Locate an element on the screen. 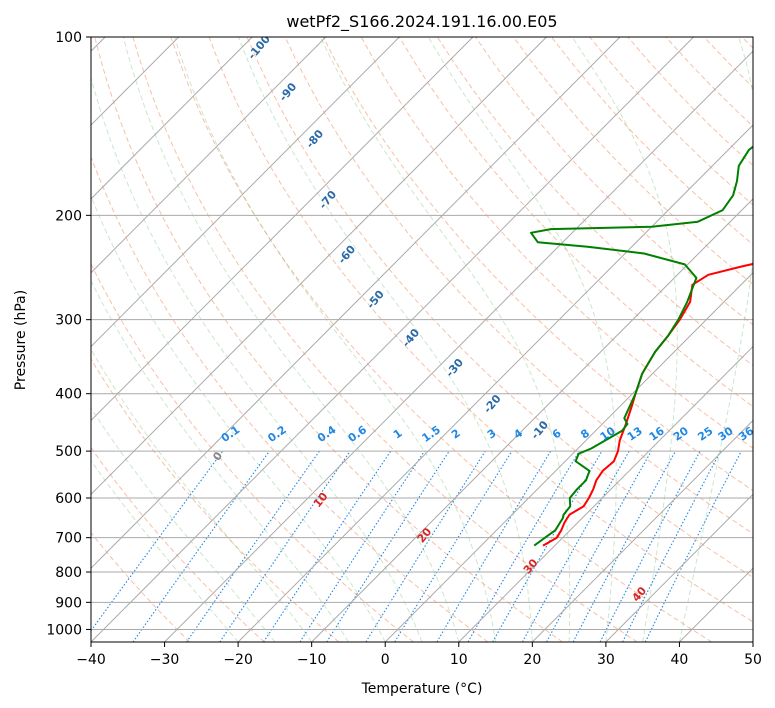 The width and height of the screenshot is (775, 708). x-tick-label: −40 is located at coordinates (91, 660).